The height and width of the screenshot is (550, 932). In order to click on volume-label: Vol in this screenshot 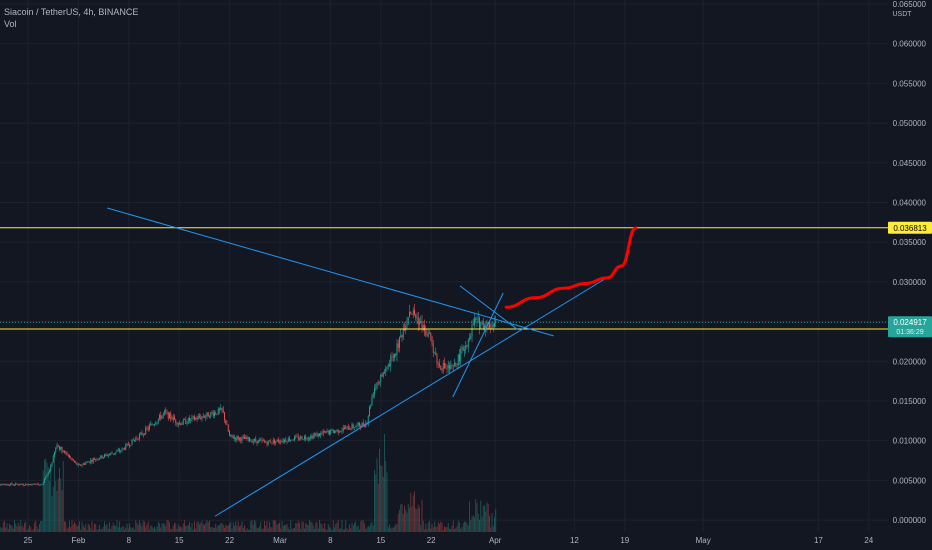, I will do `click(10, 24)`.